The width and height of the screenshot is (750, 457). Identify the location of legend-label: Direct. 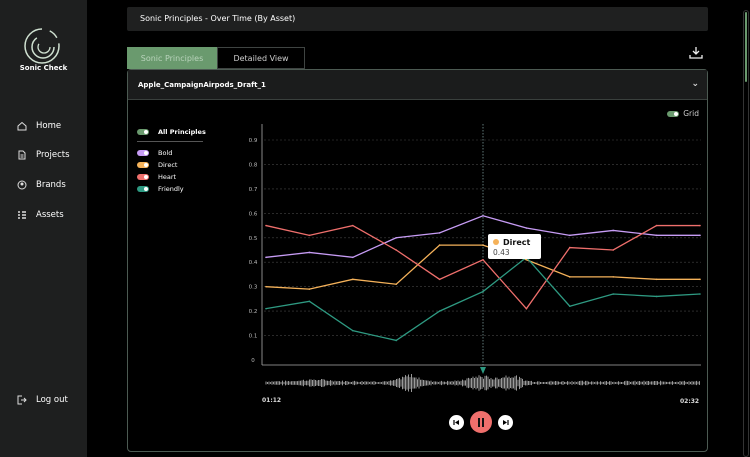
(168, 165).